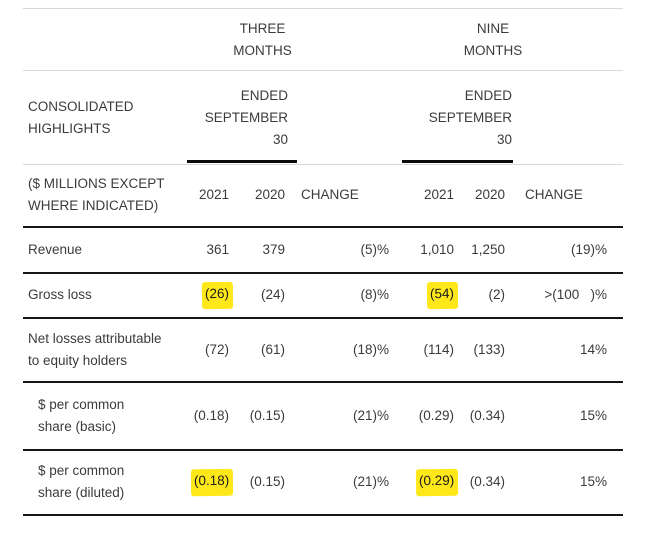 The image size is (655, 538). Describe the element at coordinates (105, 117) in the screenshot. I see `table-title: CONSOLIDATED HIGHLIGHTS` at that location.